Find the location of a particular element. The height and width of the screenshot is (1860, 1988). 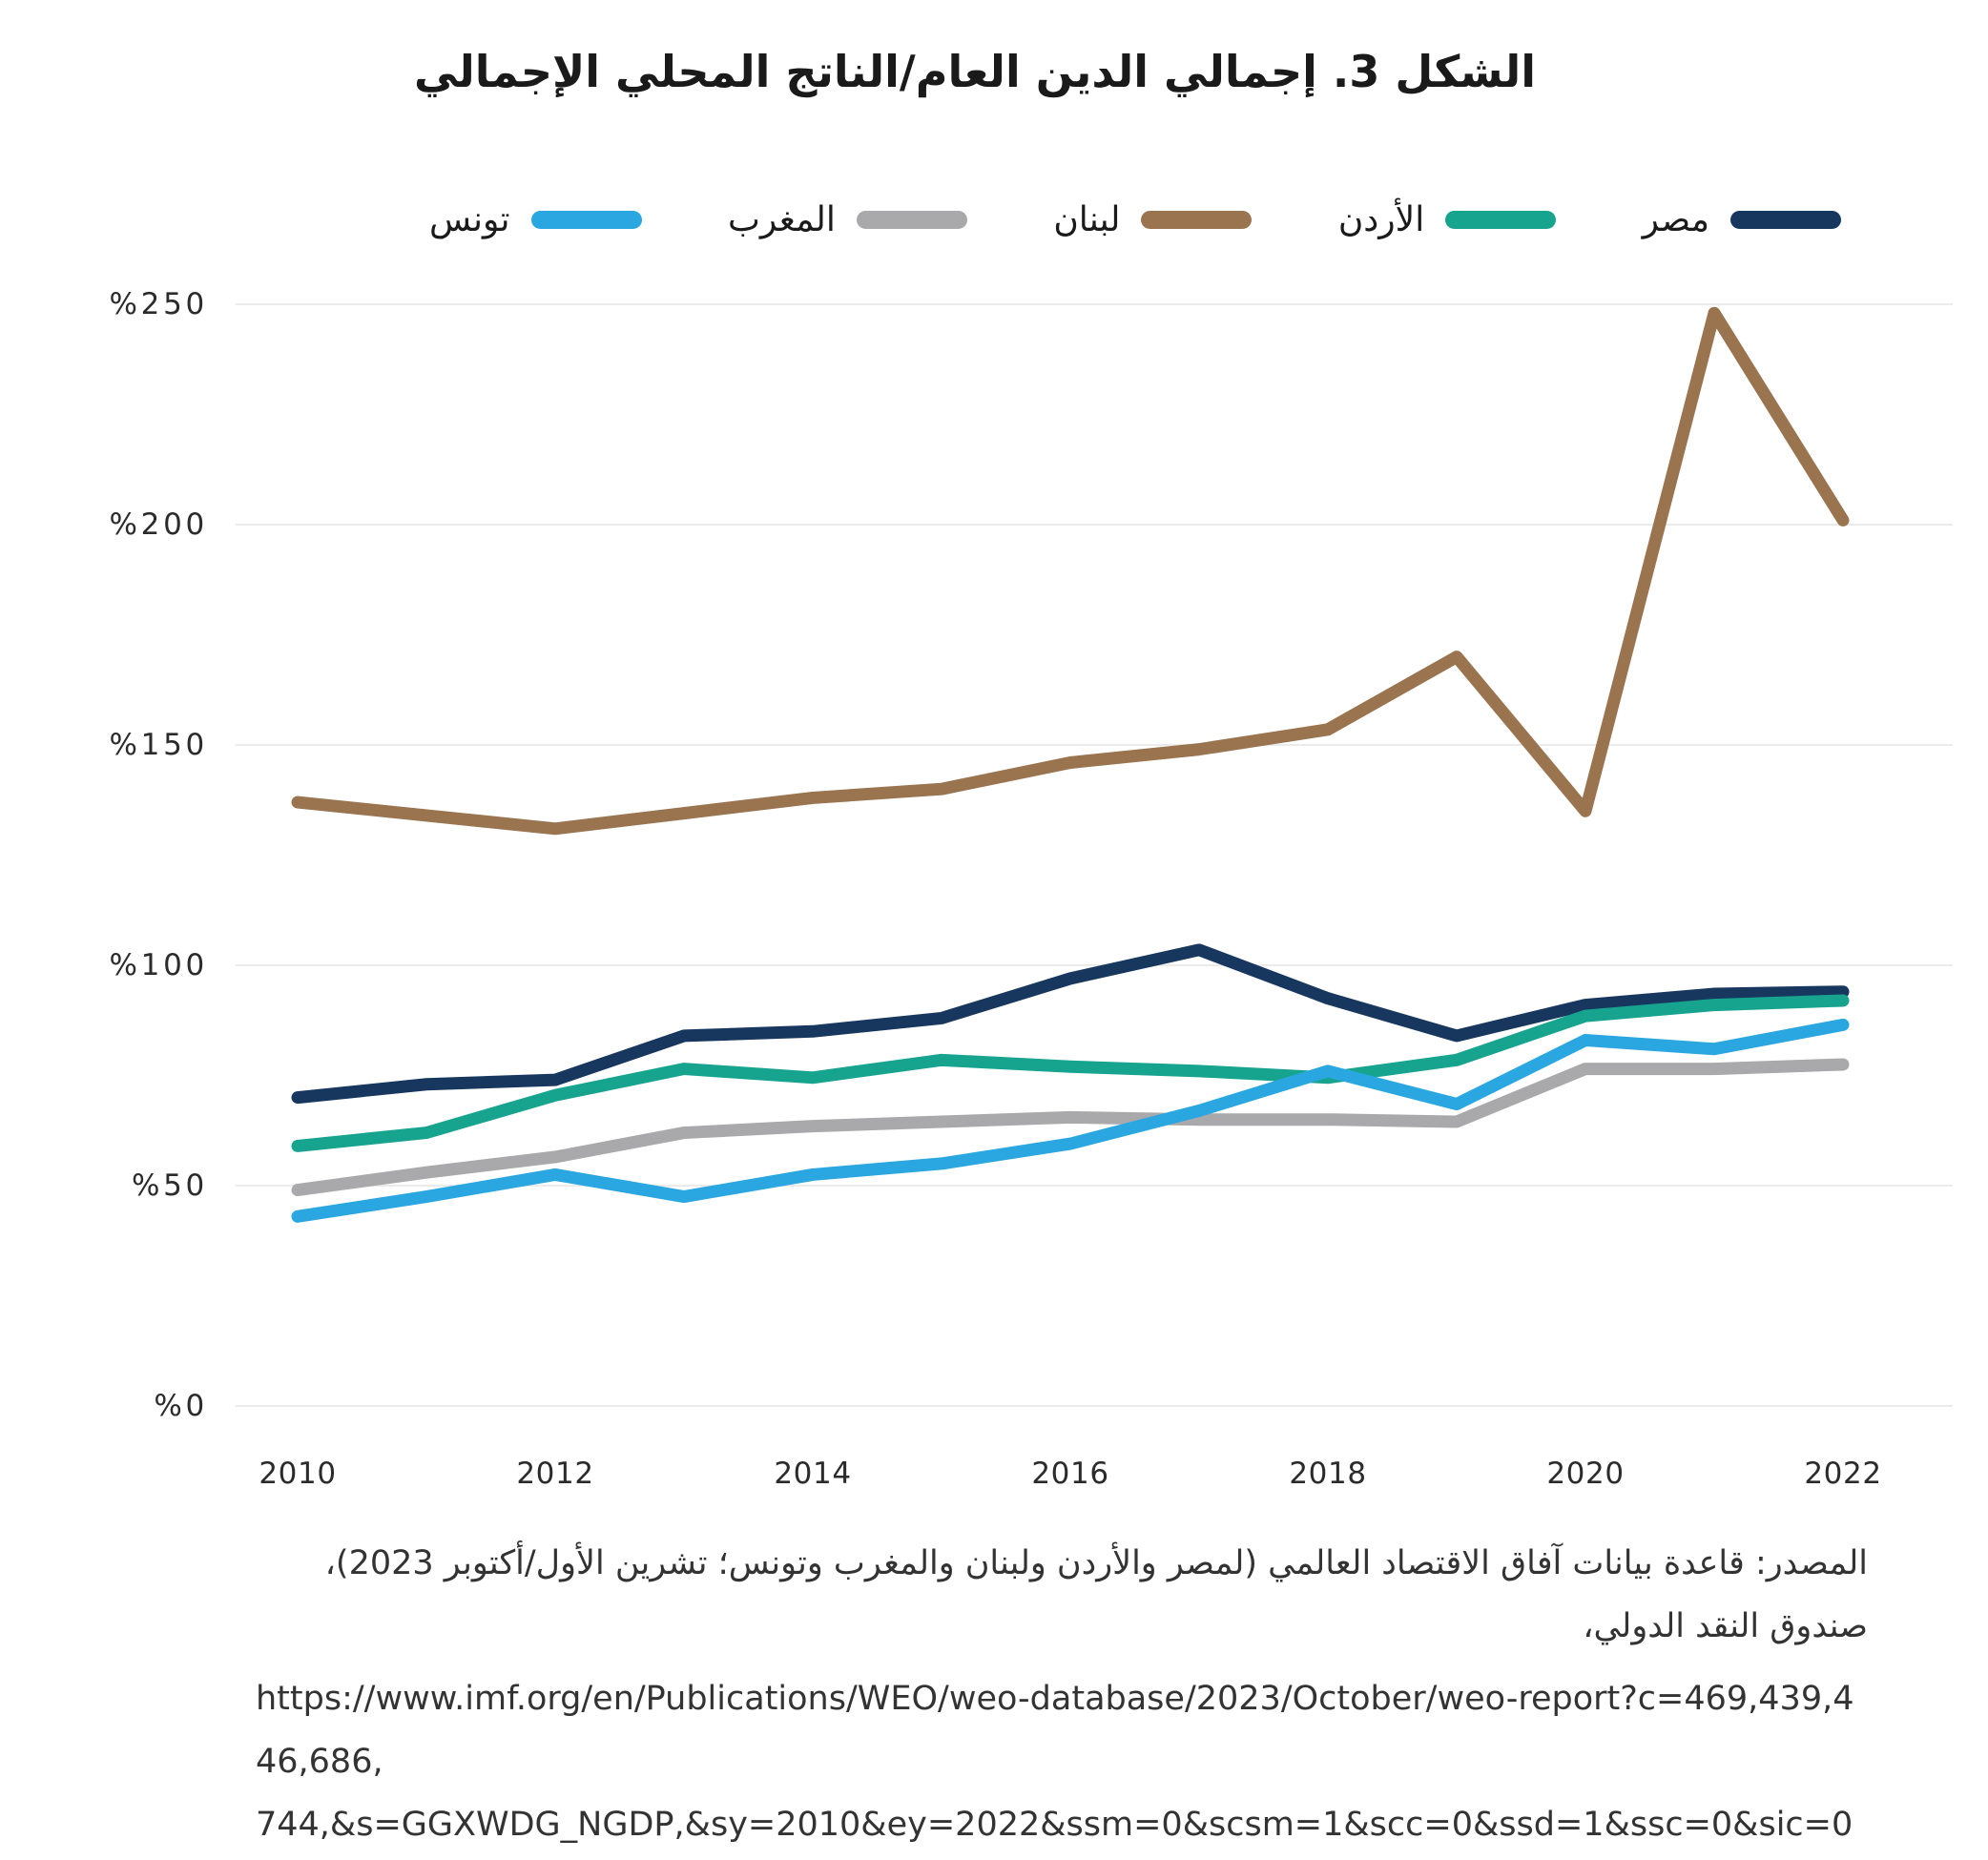

legend-label-lebanon: لبنان is located at coordinates (1087, 219).